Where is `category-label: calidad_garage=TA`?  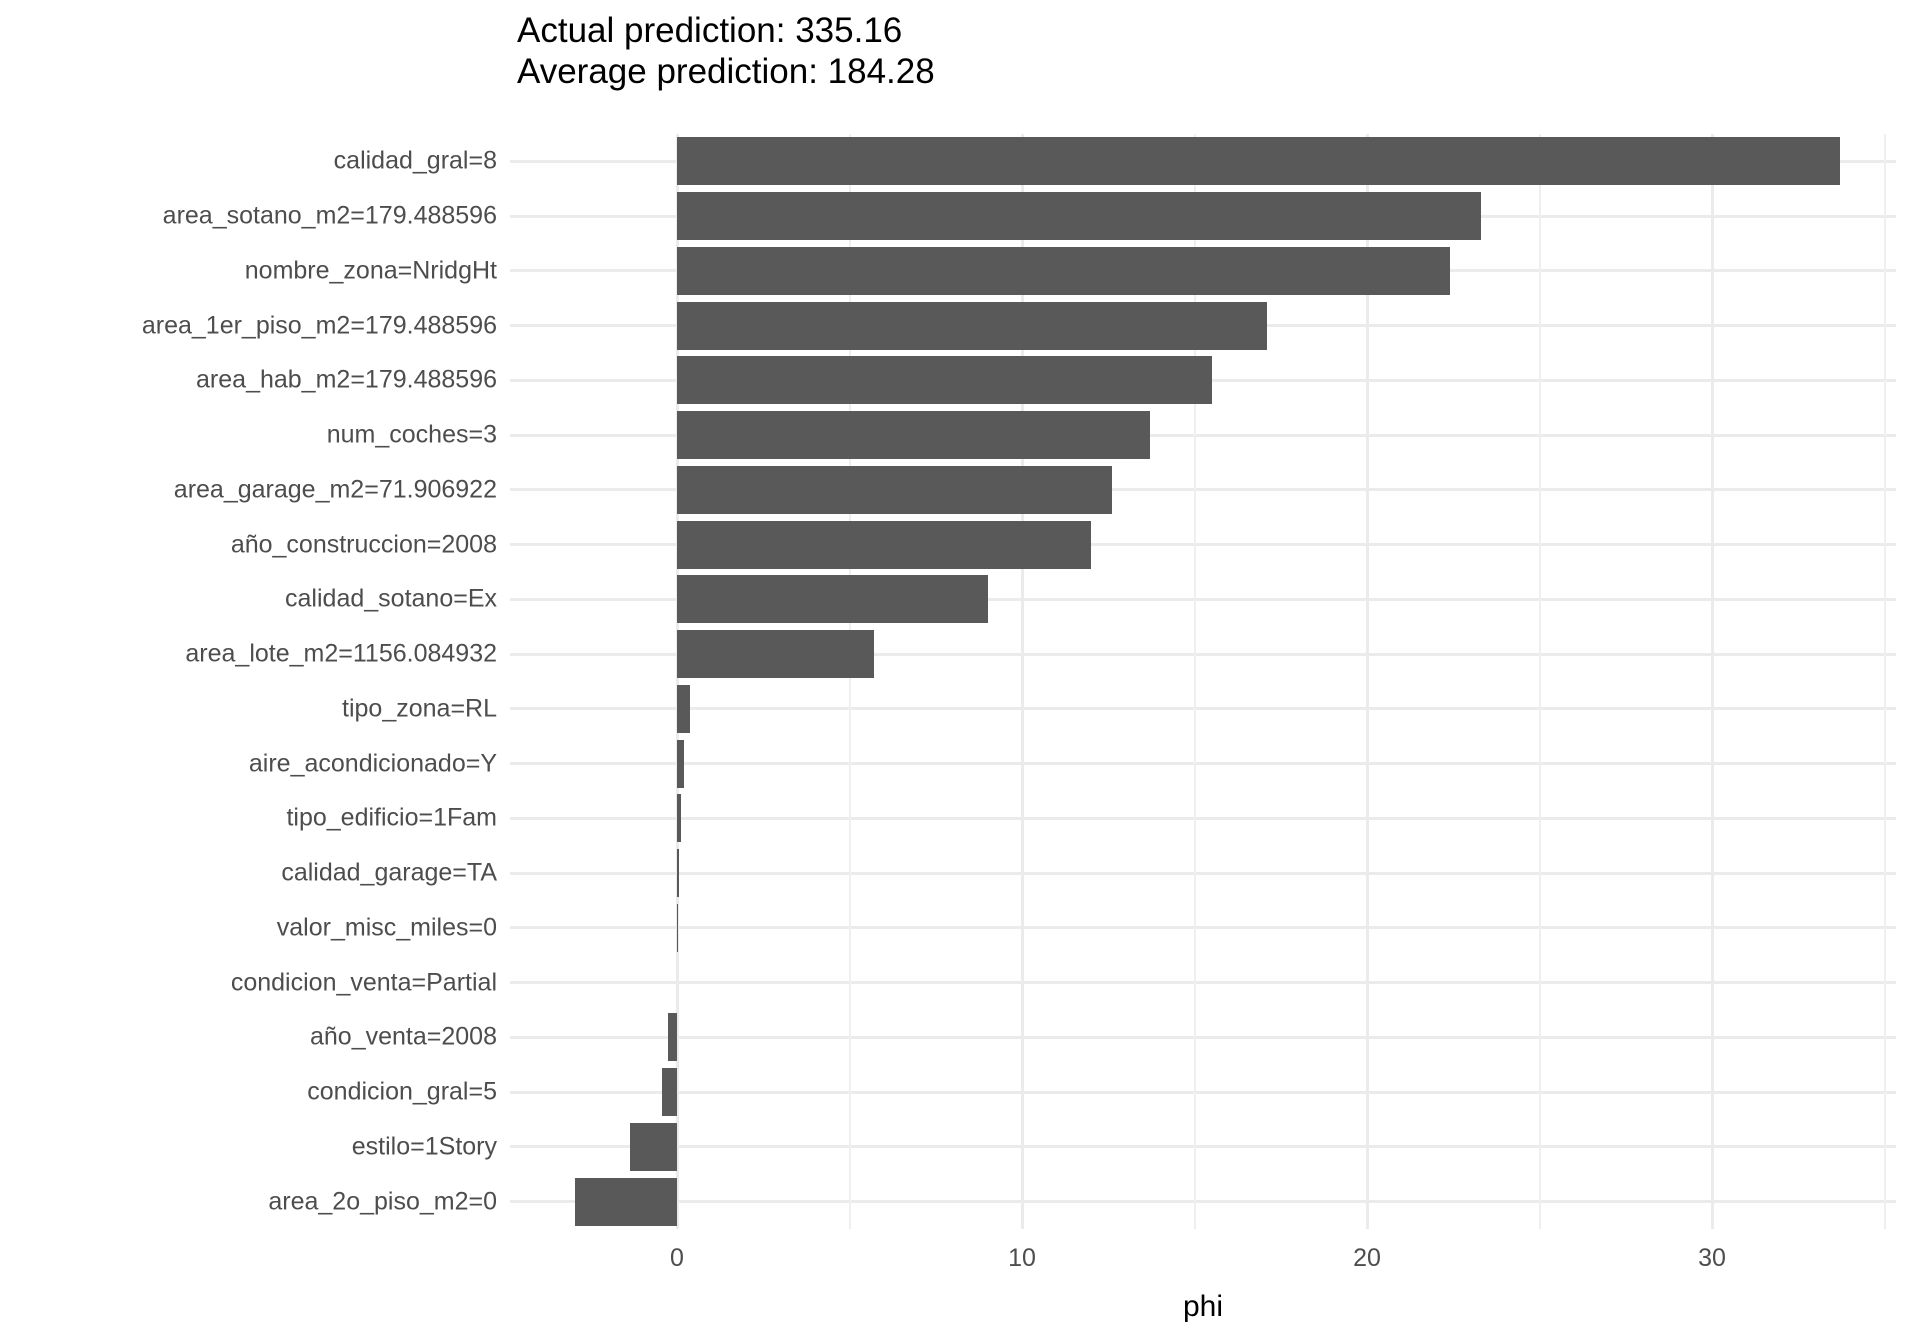 category-label: calidad_garage=TA is located at coordinates (389, 872).